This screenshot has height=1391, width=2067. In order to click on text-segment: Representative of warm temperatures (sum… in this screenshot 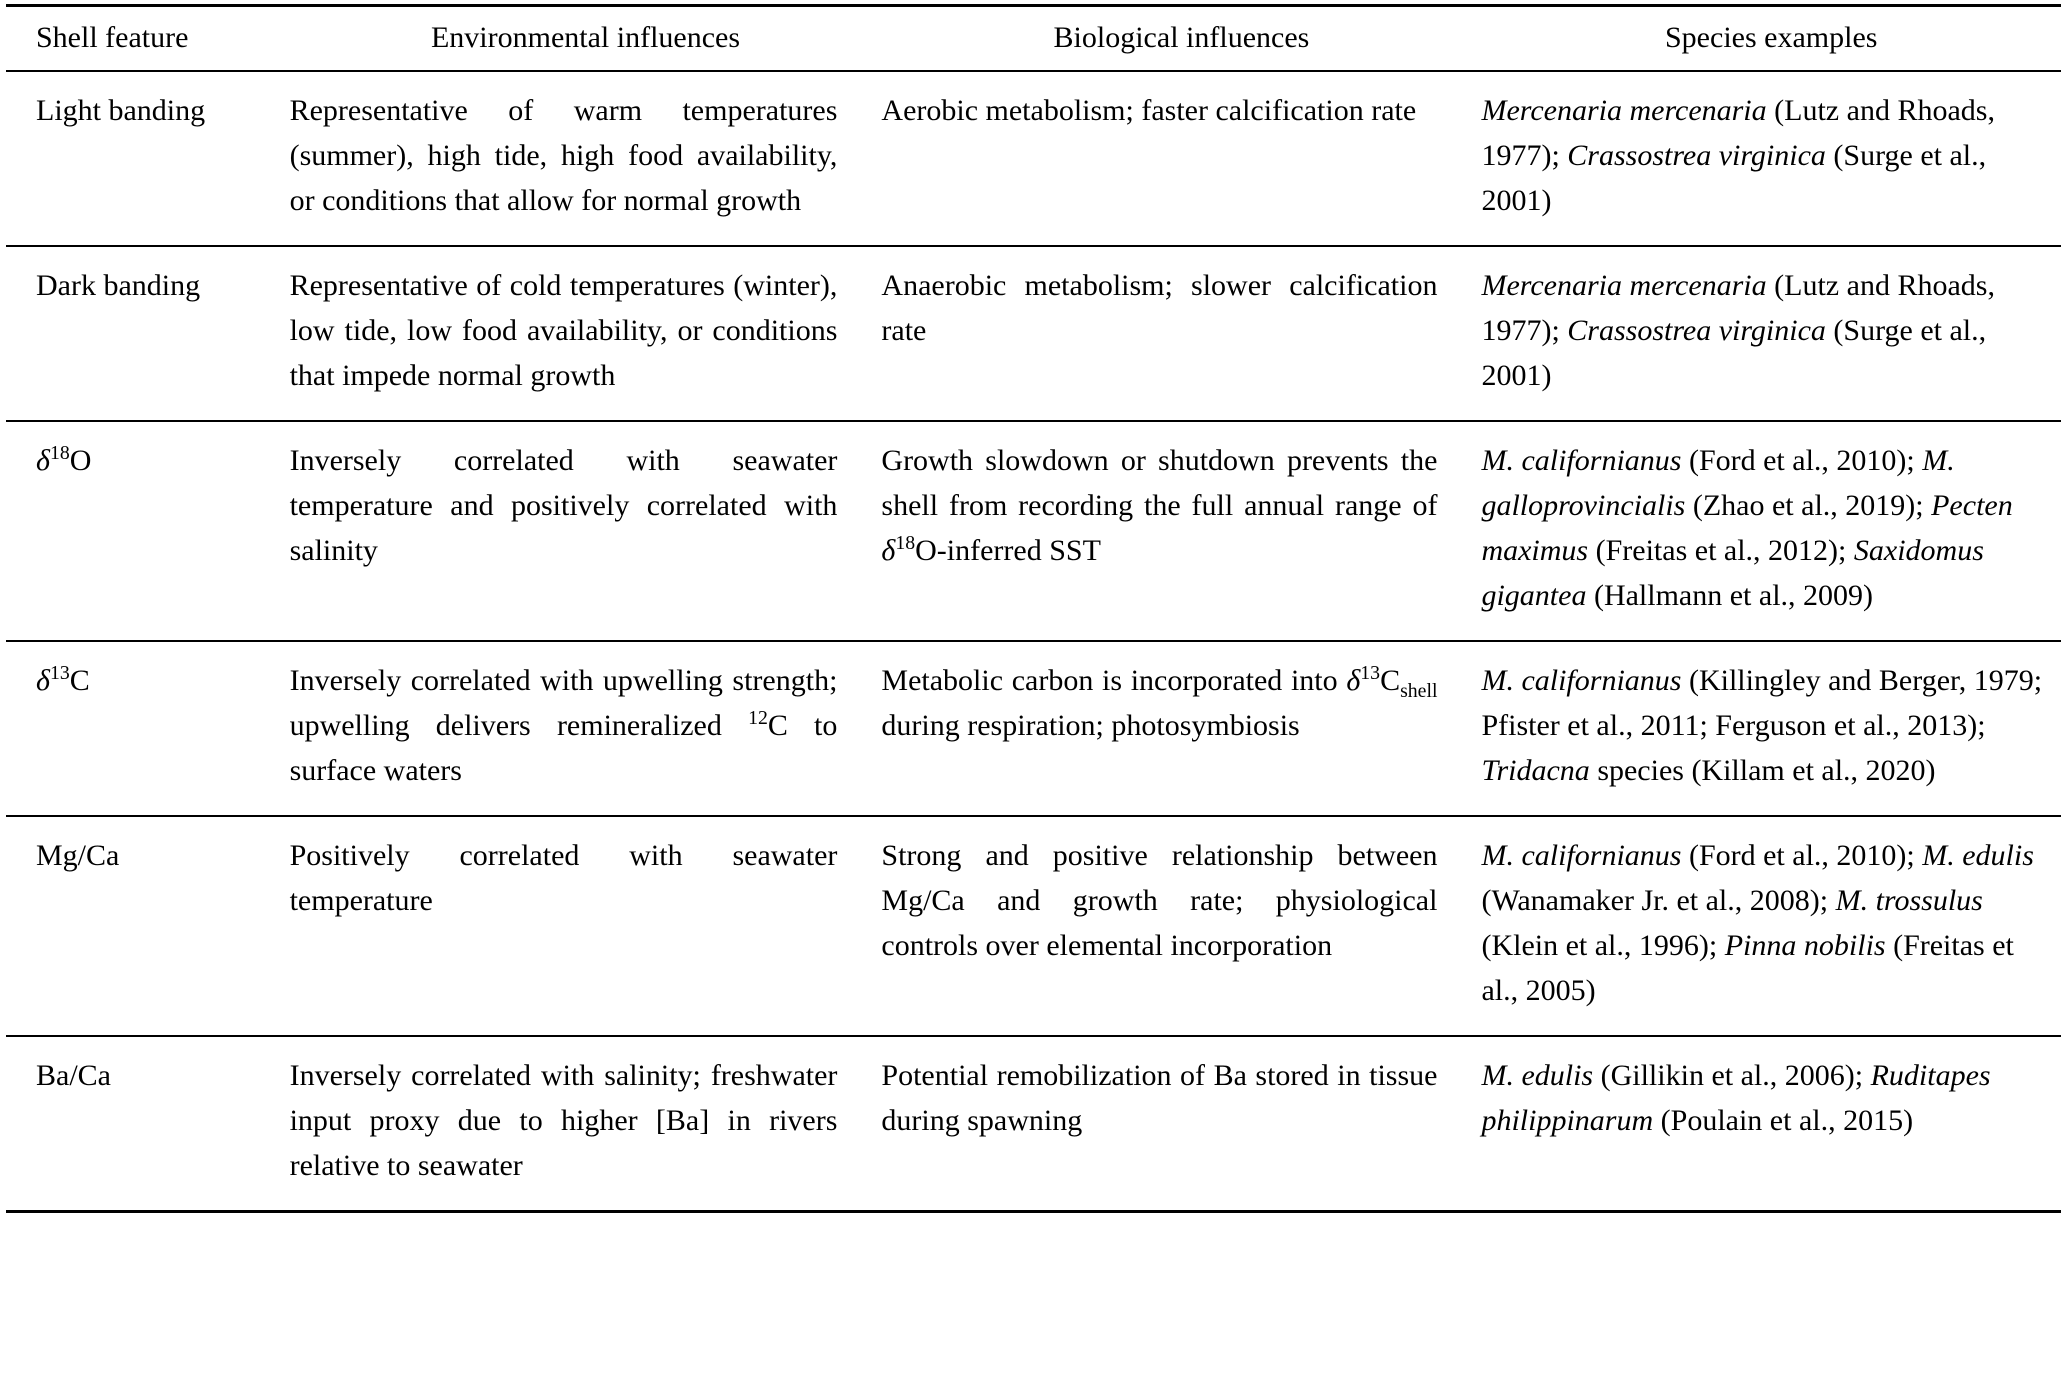, I will do `click(563, 155)`.